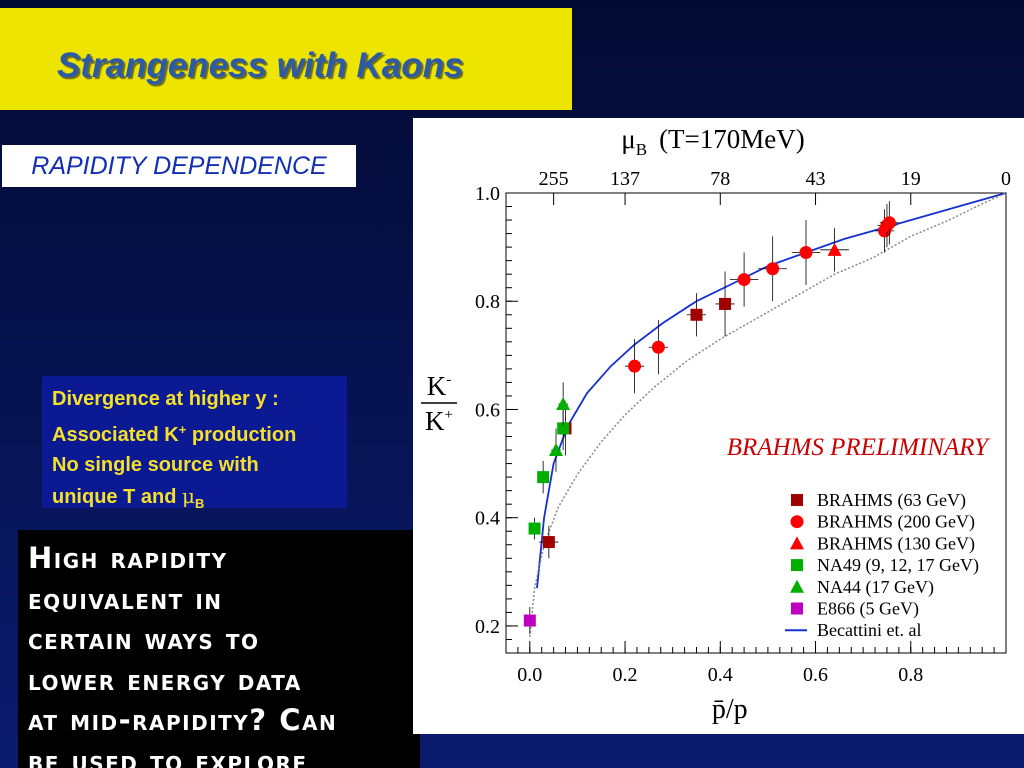  Describe the element at coordinates (891, 500) in the screenshot. I see `legend-label: BRAHMS (63 GeV)` at that location.